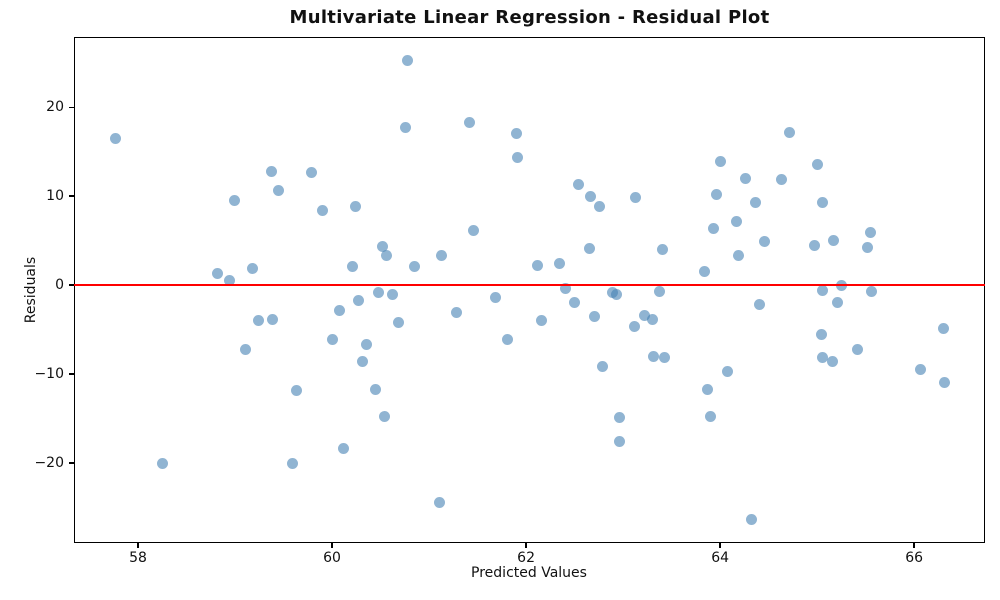 This screenshot has width=1000, height=600. Describe the element at coordinates (49, 374) in the screenshot. I see `y-tick-label: −10` at that location.